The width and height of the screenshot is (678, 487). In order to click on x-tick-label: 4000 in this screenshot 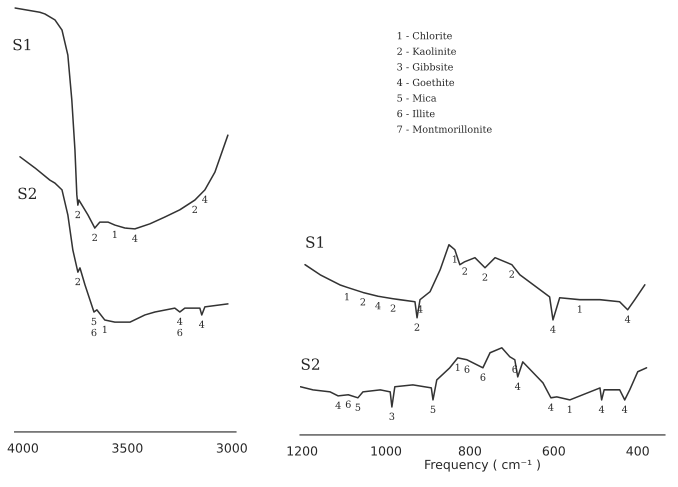, I will do `click(23, 448)`.